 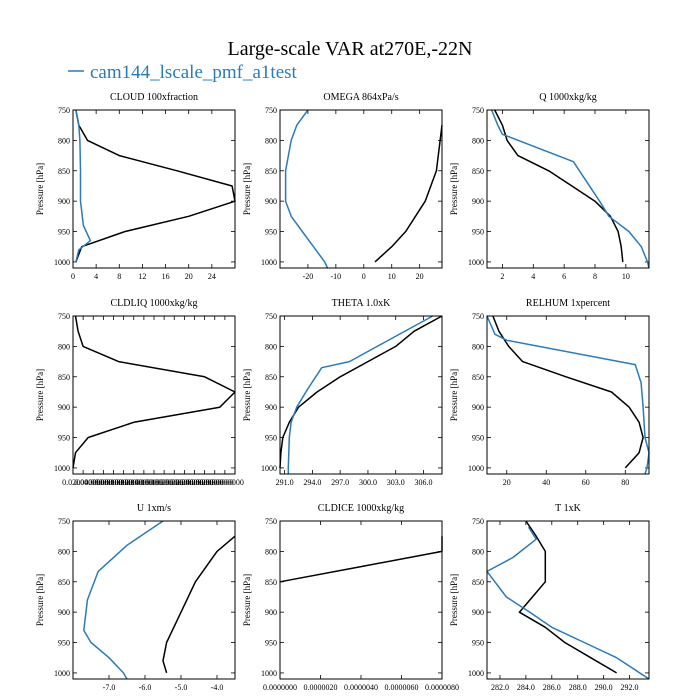 What do you see at coordinates (350, 49) in the screenshot?
I see `figure-title: Large-scale VAR at270E,-22N` at bounding box center [350, 49].